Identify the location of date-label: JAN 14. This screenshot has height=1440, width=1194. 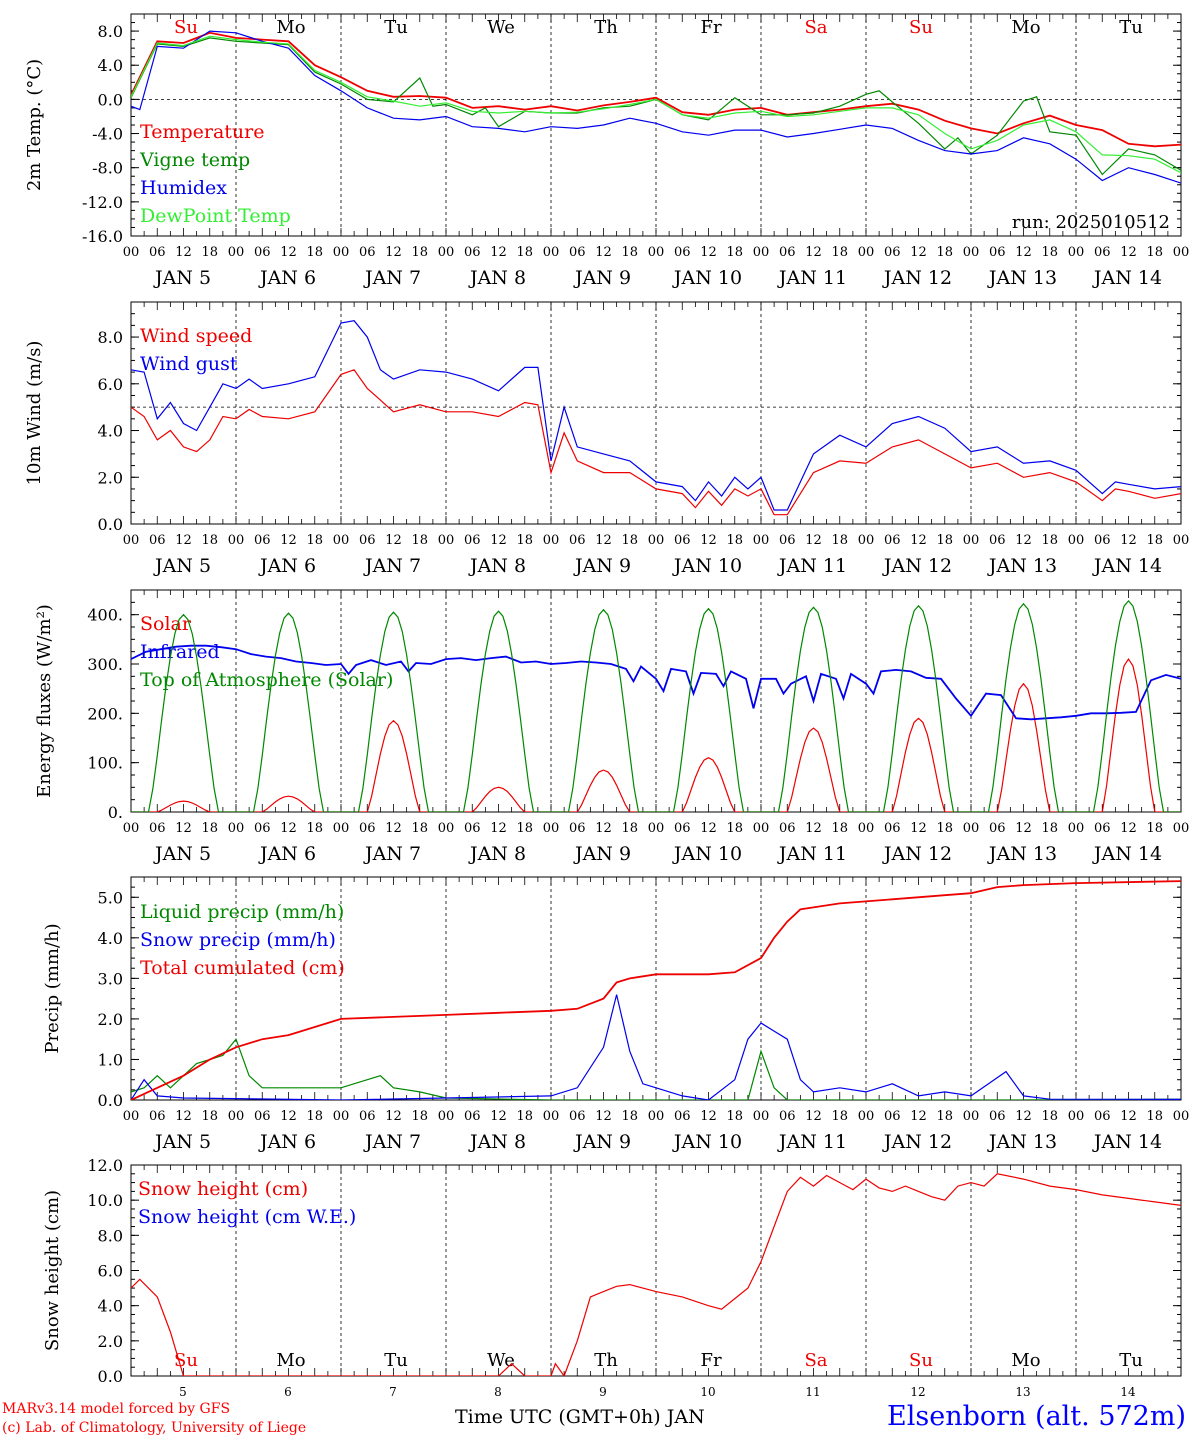
(1127, 1142).